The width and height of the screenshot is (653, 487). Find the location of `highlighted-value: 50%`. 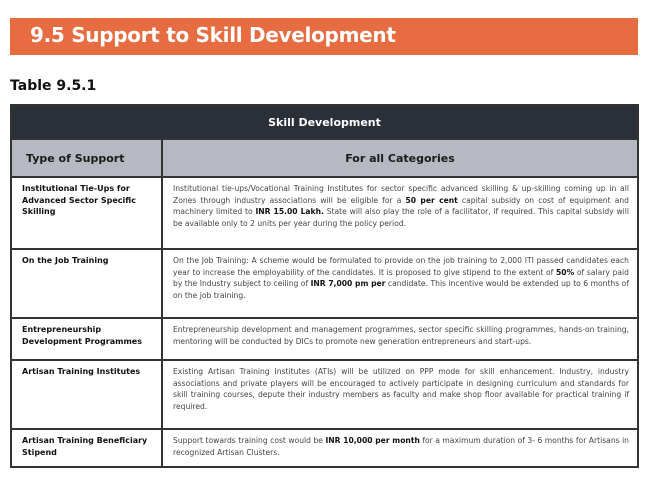

highlighted-value: 50% is located at coordinates (565, 272).